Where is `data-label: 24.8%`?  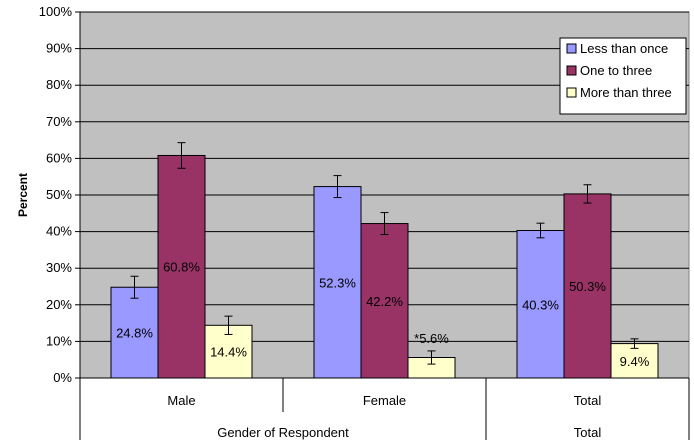 data-label: 24.8% is located at coordinates (134, 333).